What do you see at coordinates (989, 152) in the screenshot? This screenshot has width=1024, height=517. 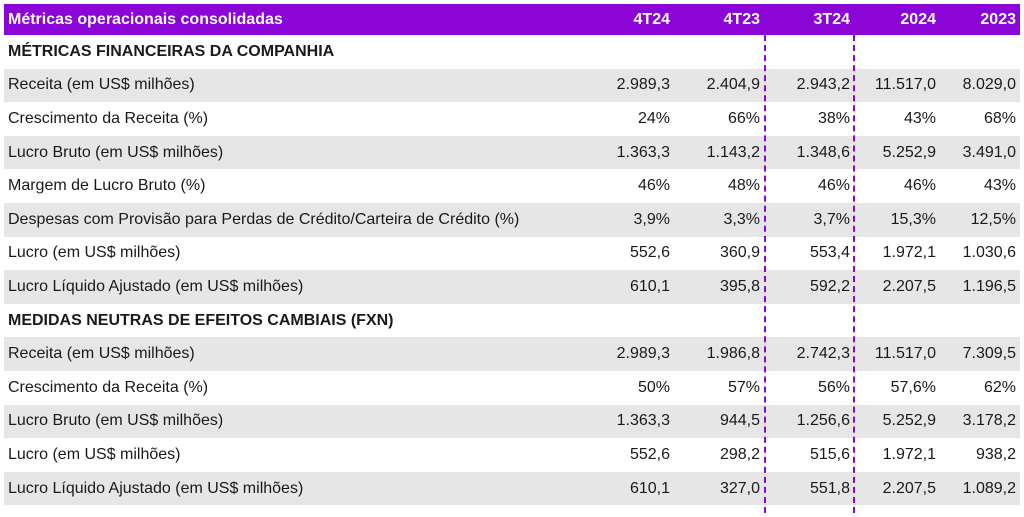 I see `cell-value: 3.491,0` at bounding box center [989, 152].